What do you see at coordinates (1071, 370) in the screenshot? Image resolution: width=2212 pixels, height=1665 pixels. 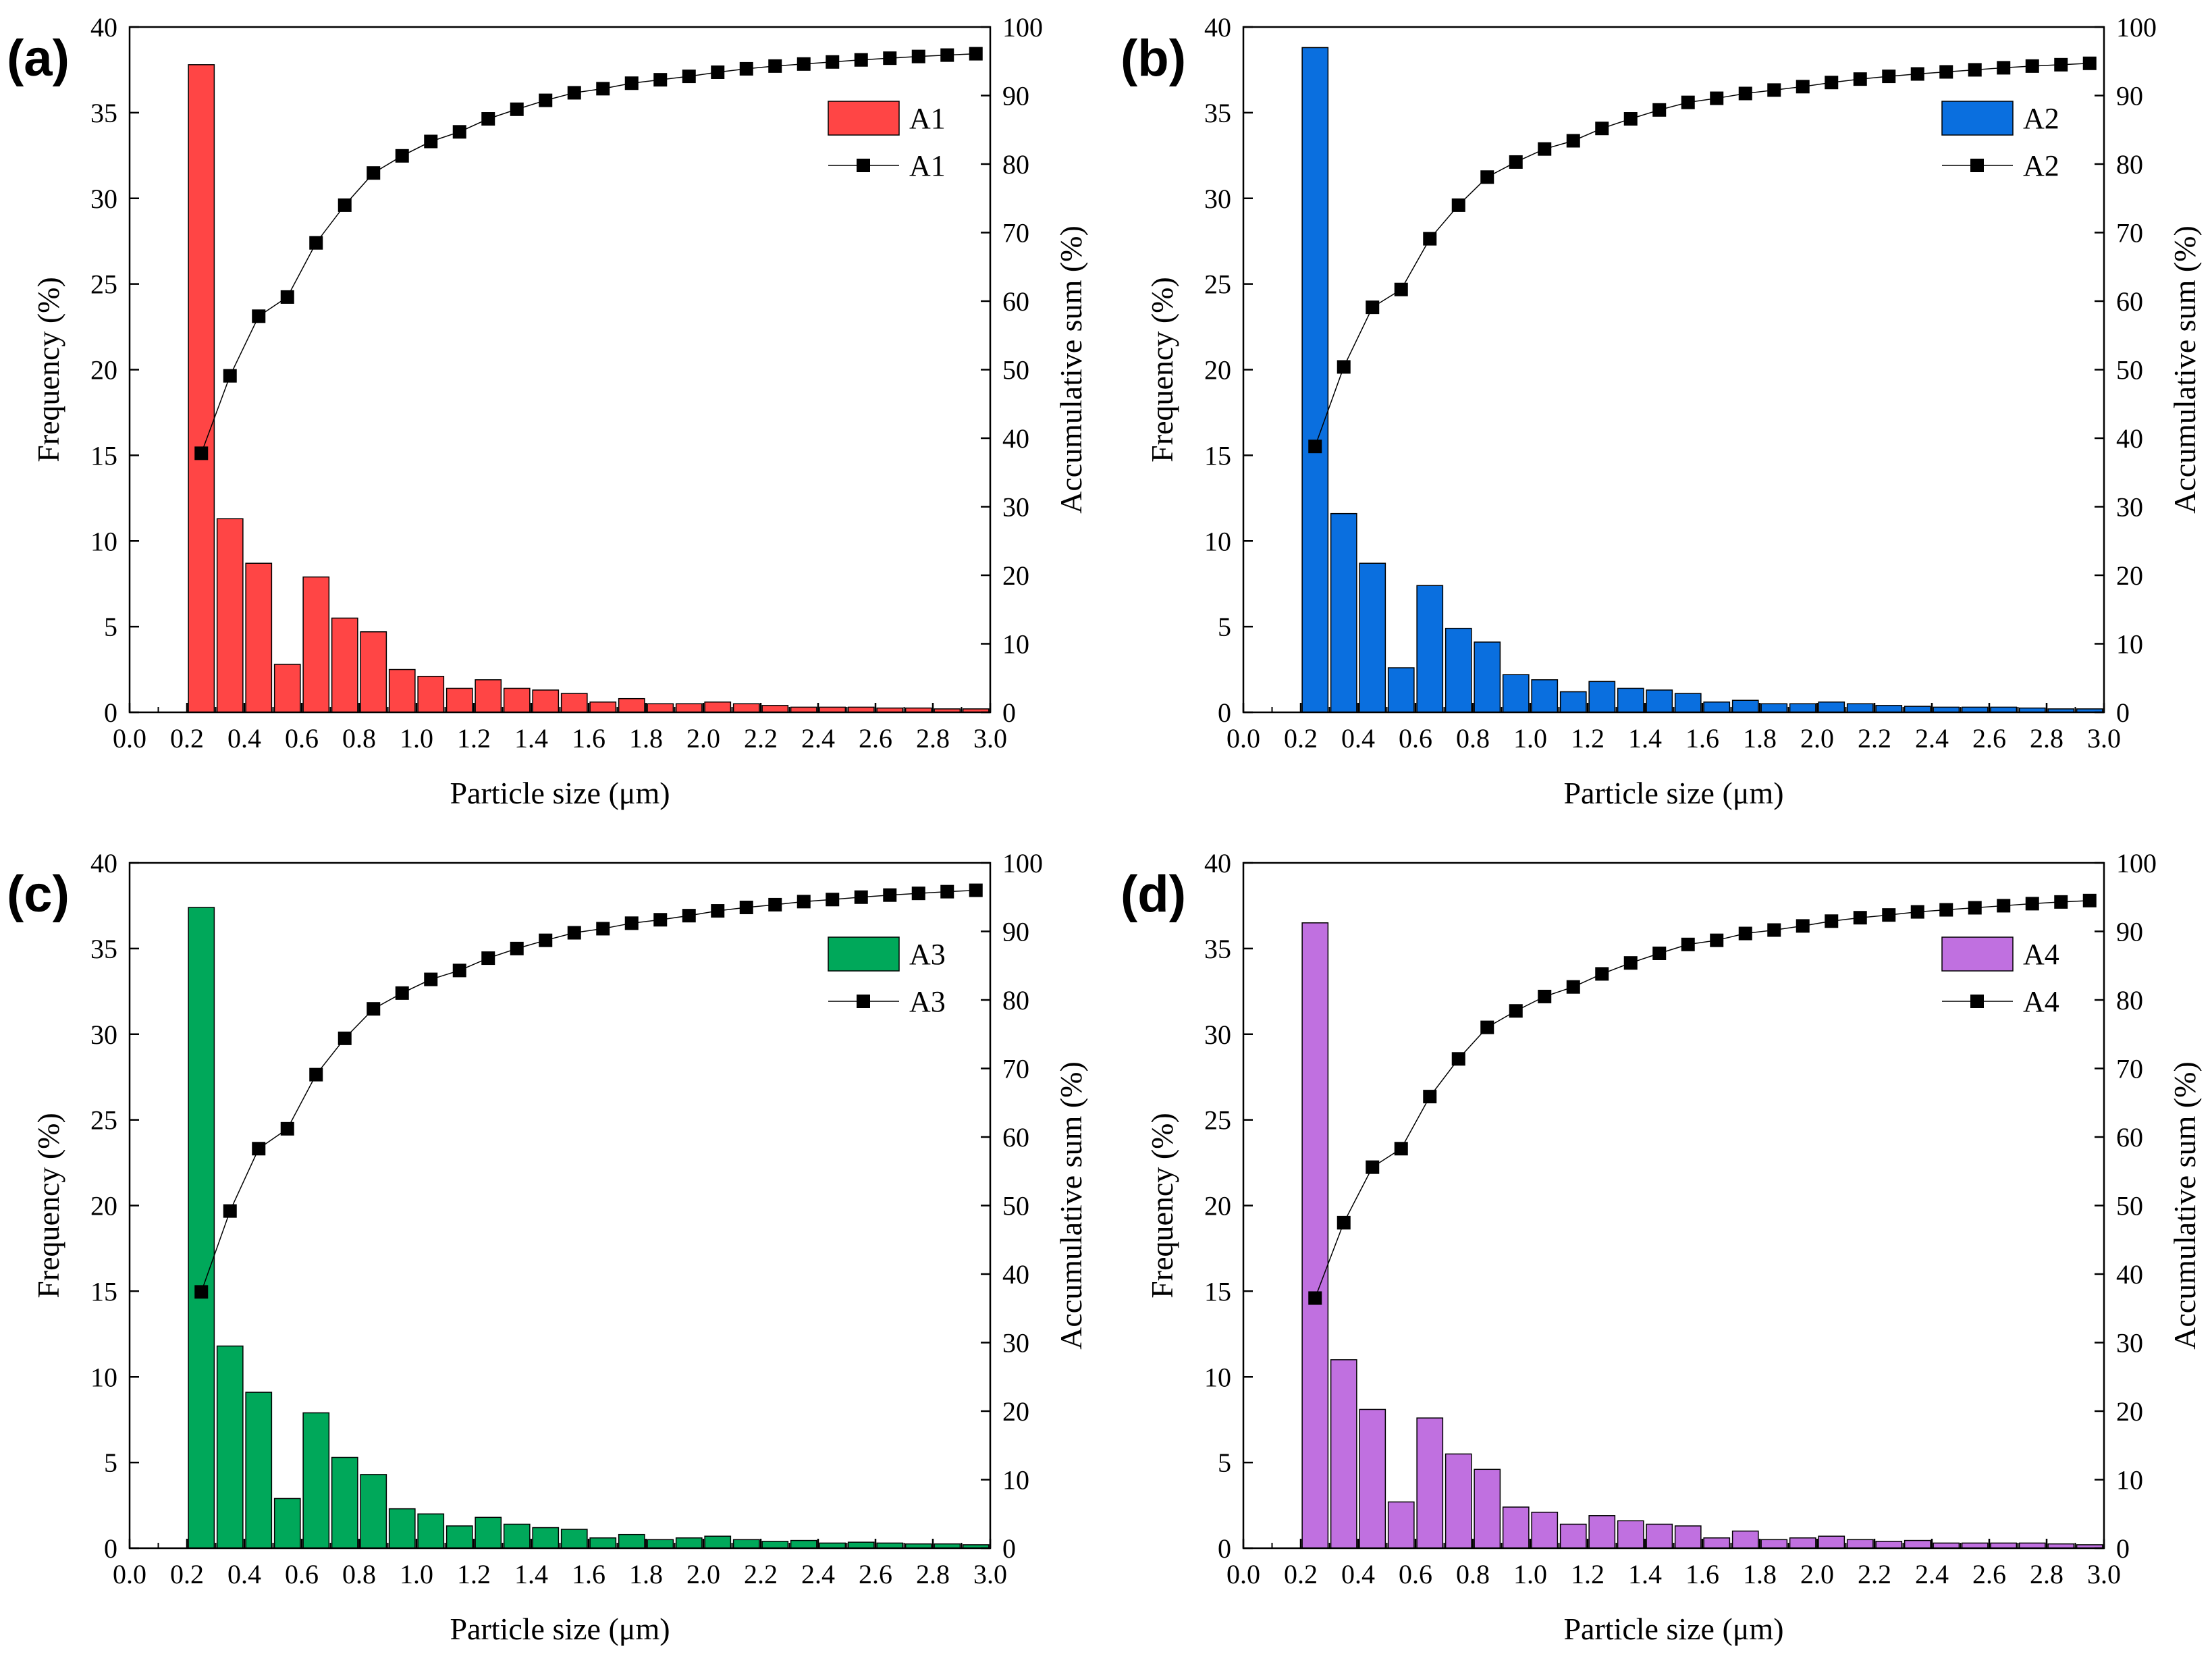 I see `y2-axis-title: Accumulative sum (%)` at bounding box center [1071, 370].